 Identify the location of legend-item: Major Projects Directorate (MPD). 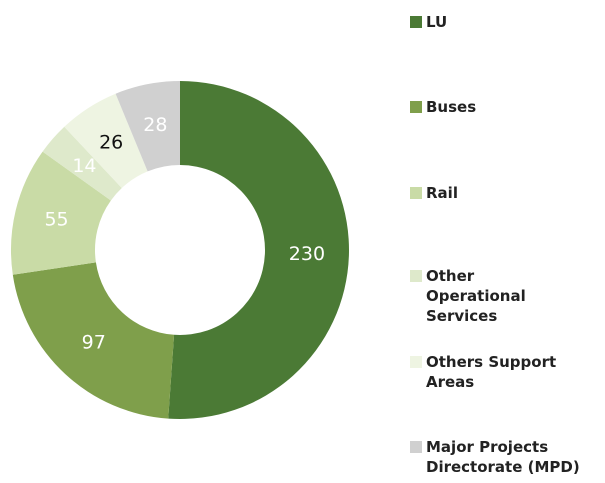
(500, 457).